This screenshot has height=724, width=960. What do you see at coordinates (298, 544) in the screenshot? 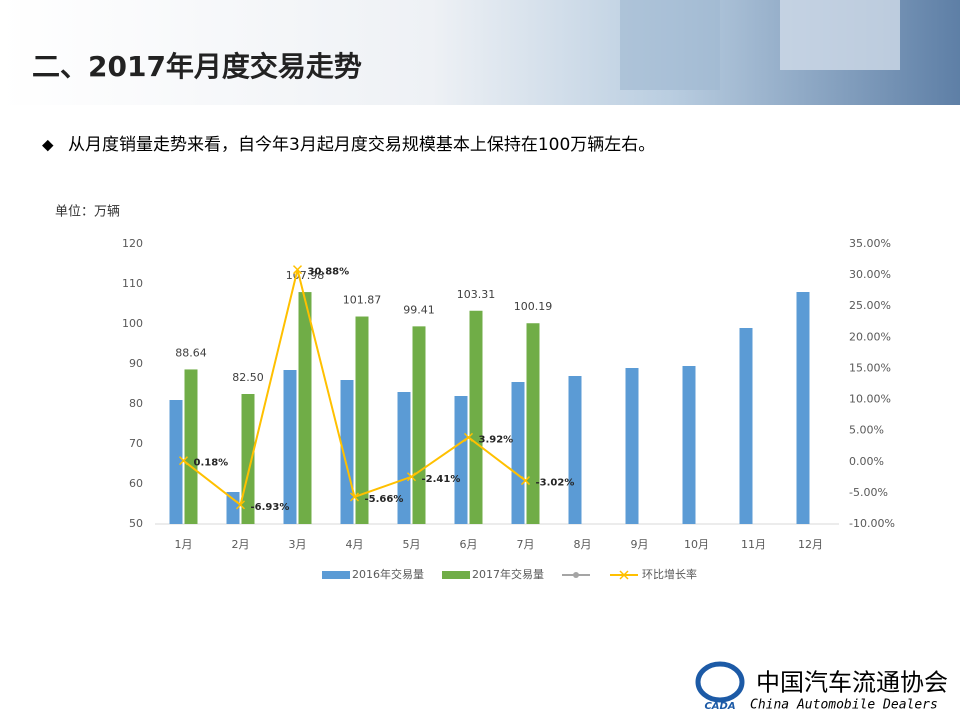
I see `x-tick-label: 3月` at bounding box center [298, 544].